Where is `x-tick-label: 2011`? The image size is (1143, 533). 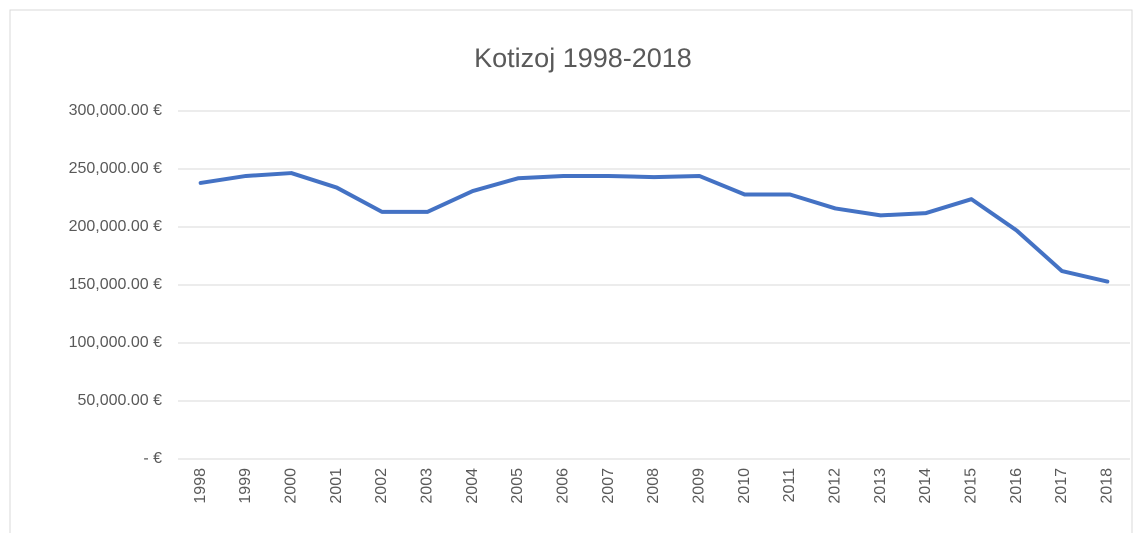 x-tick-label: 2011 is located at coordinates (789, 485).